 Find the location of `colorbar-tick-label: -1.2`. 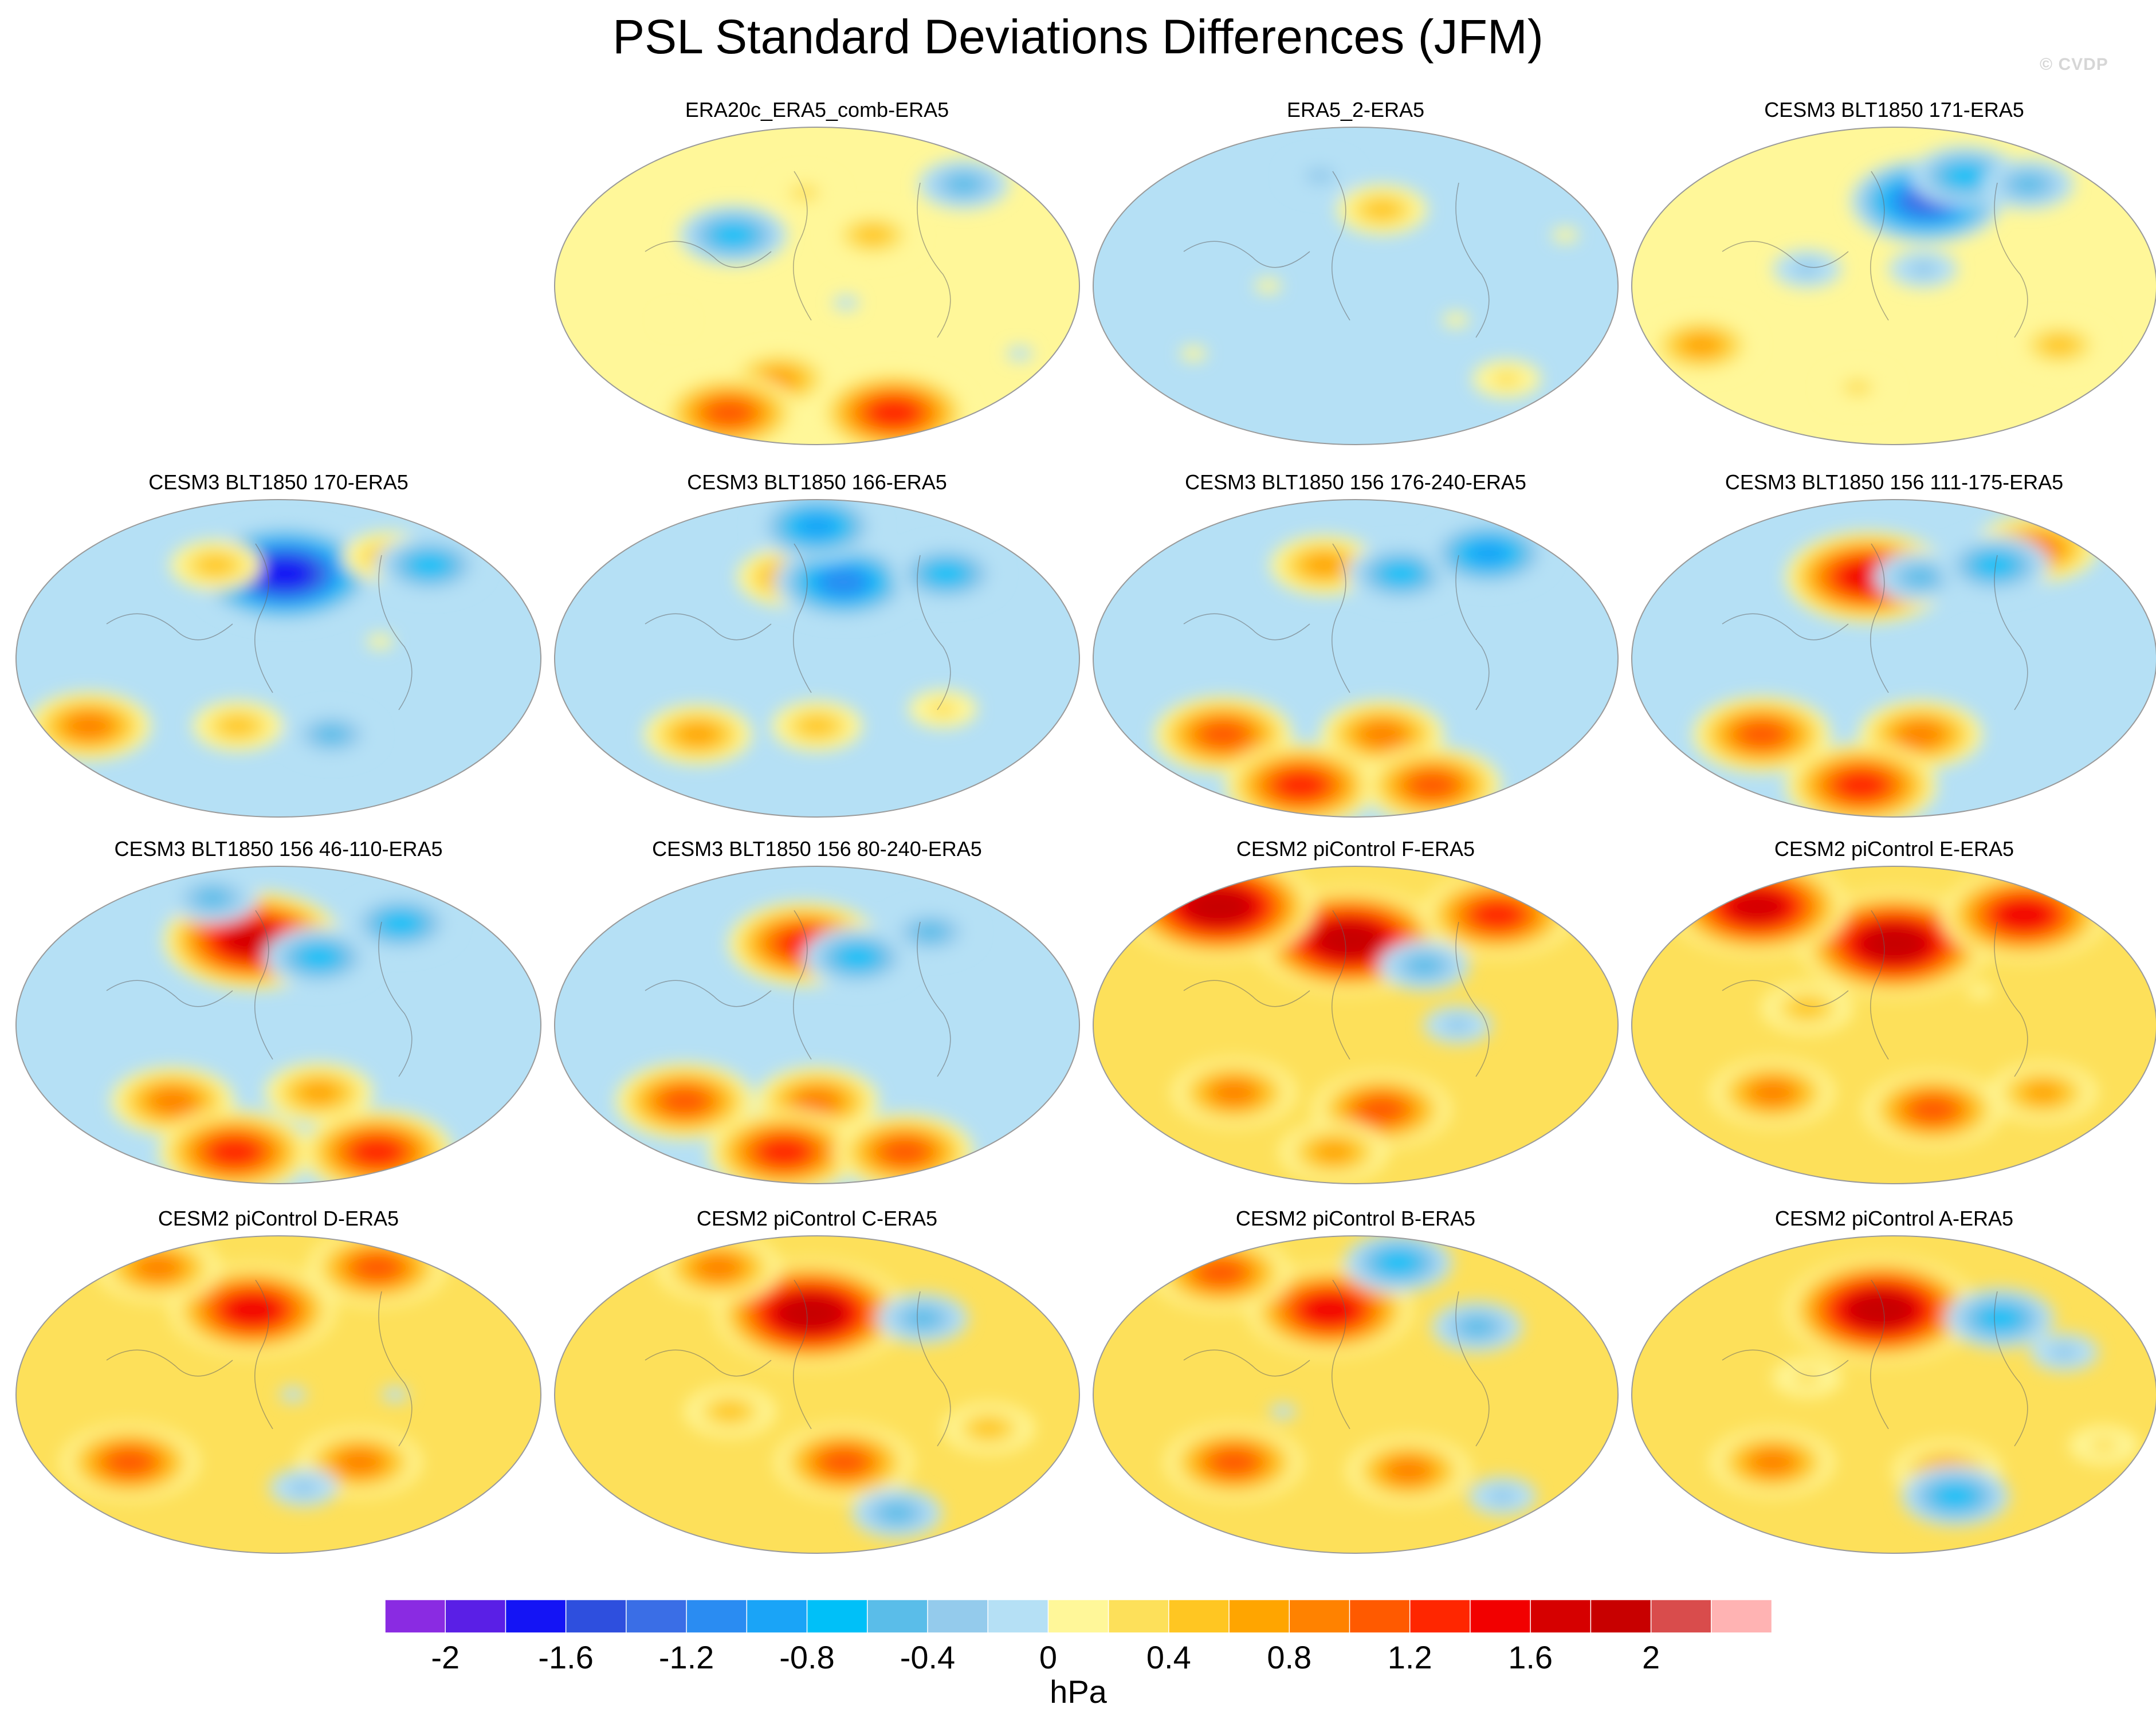

colorbar-tick-label: -1.2 is located at coordinates (686, 1657).